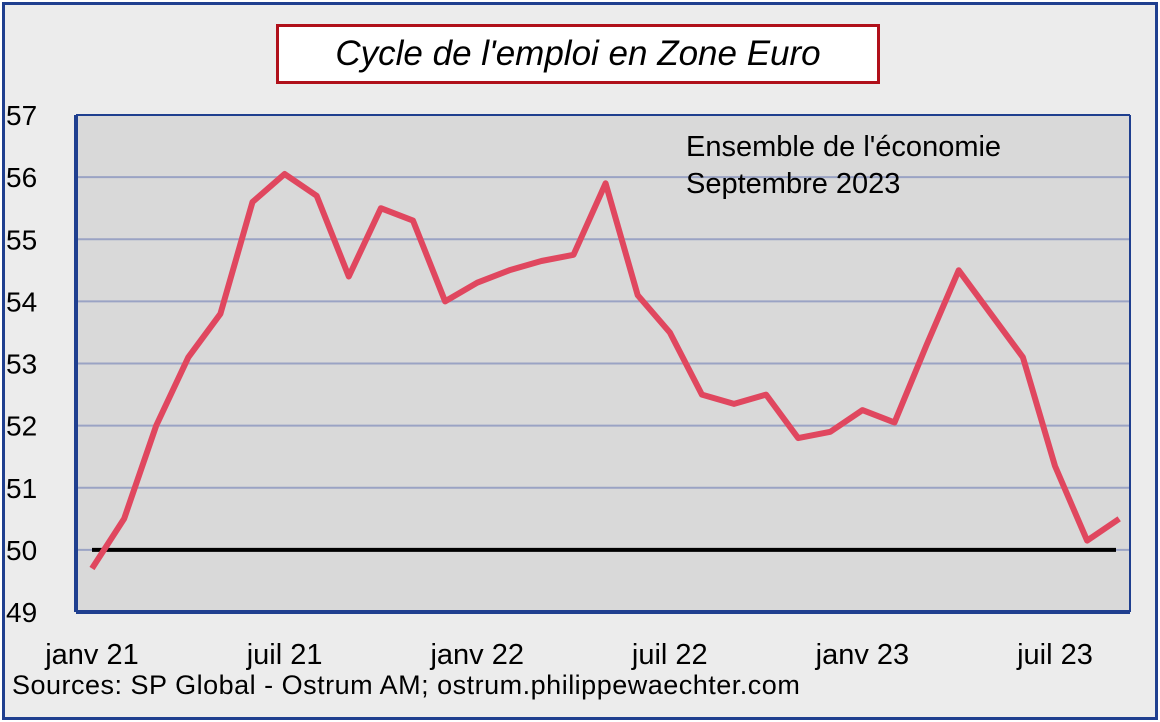  Describe the element at coordinates (21, 115) in the screenshot. I see `y-tick-label: 57` at that location.